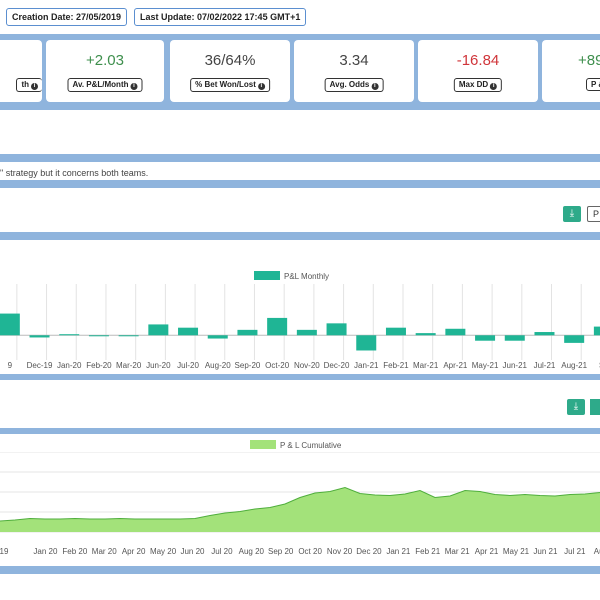 The image size is (600, 600). I want to click on x-tick-label: Oct 20, so click(310, 551).